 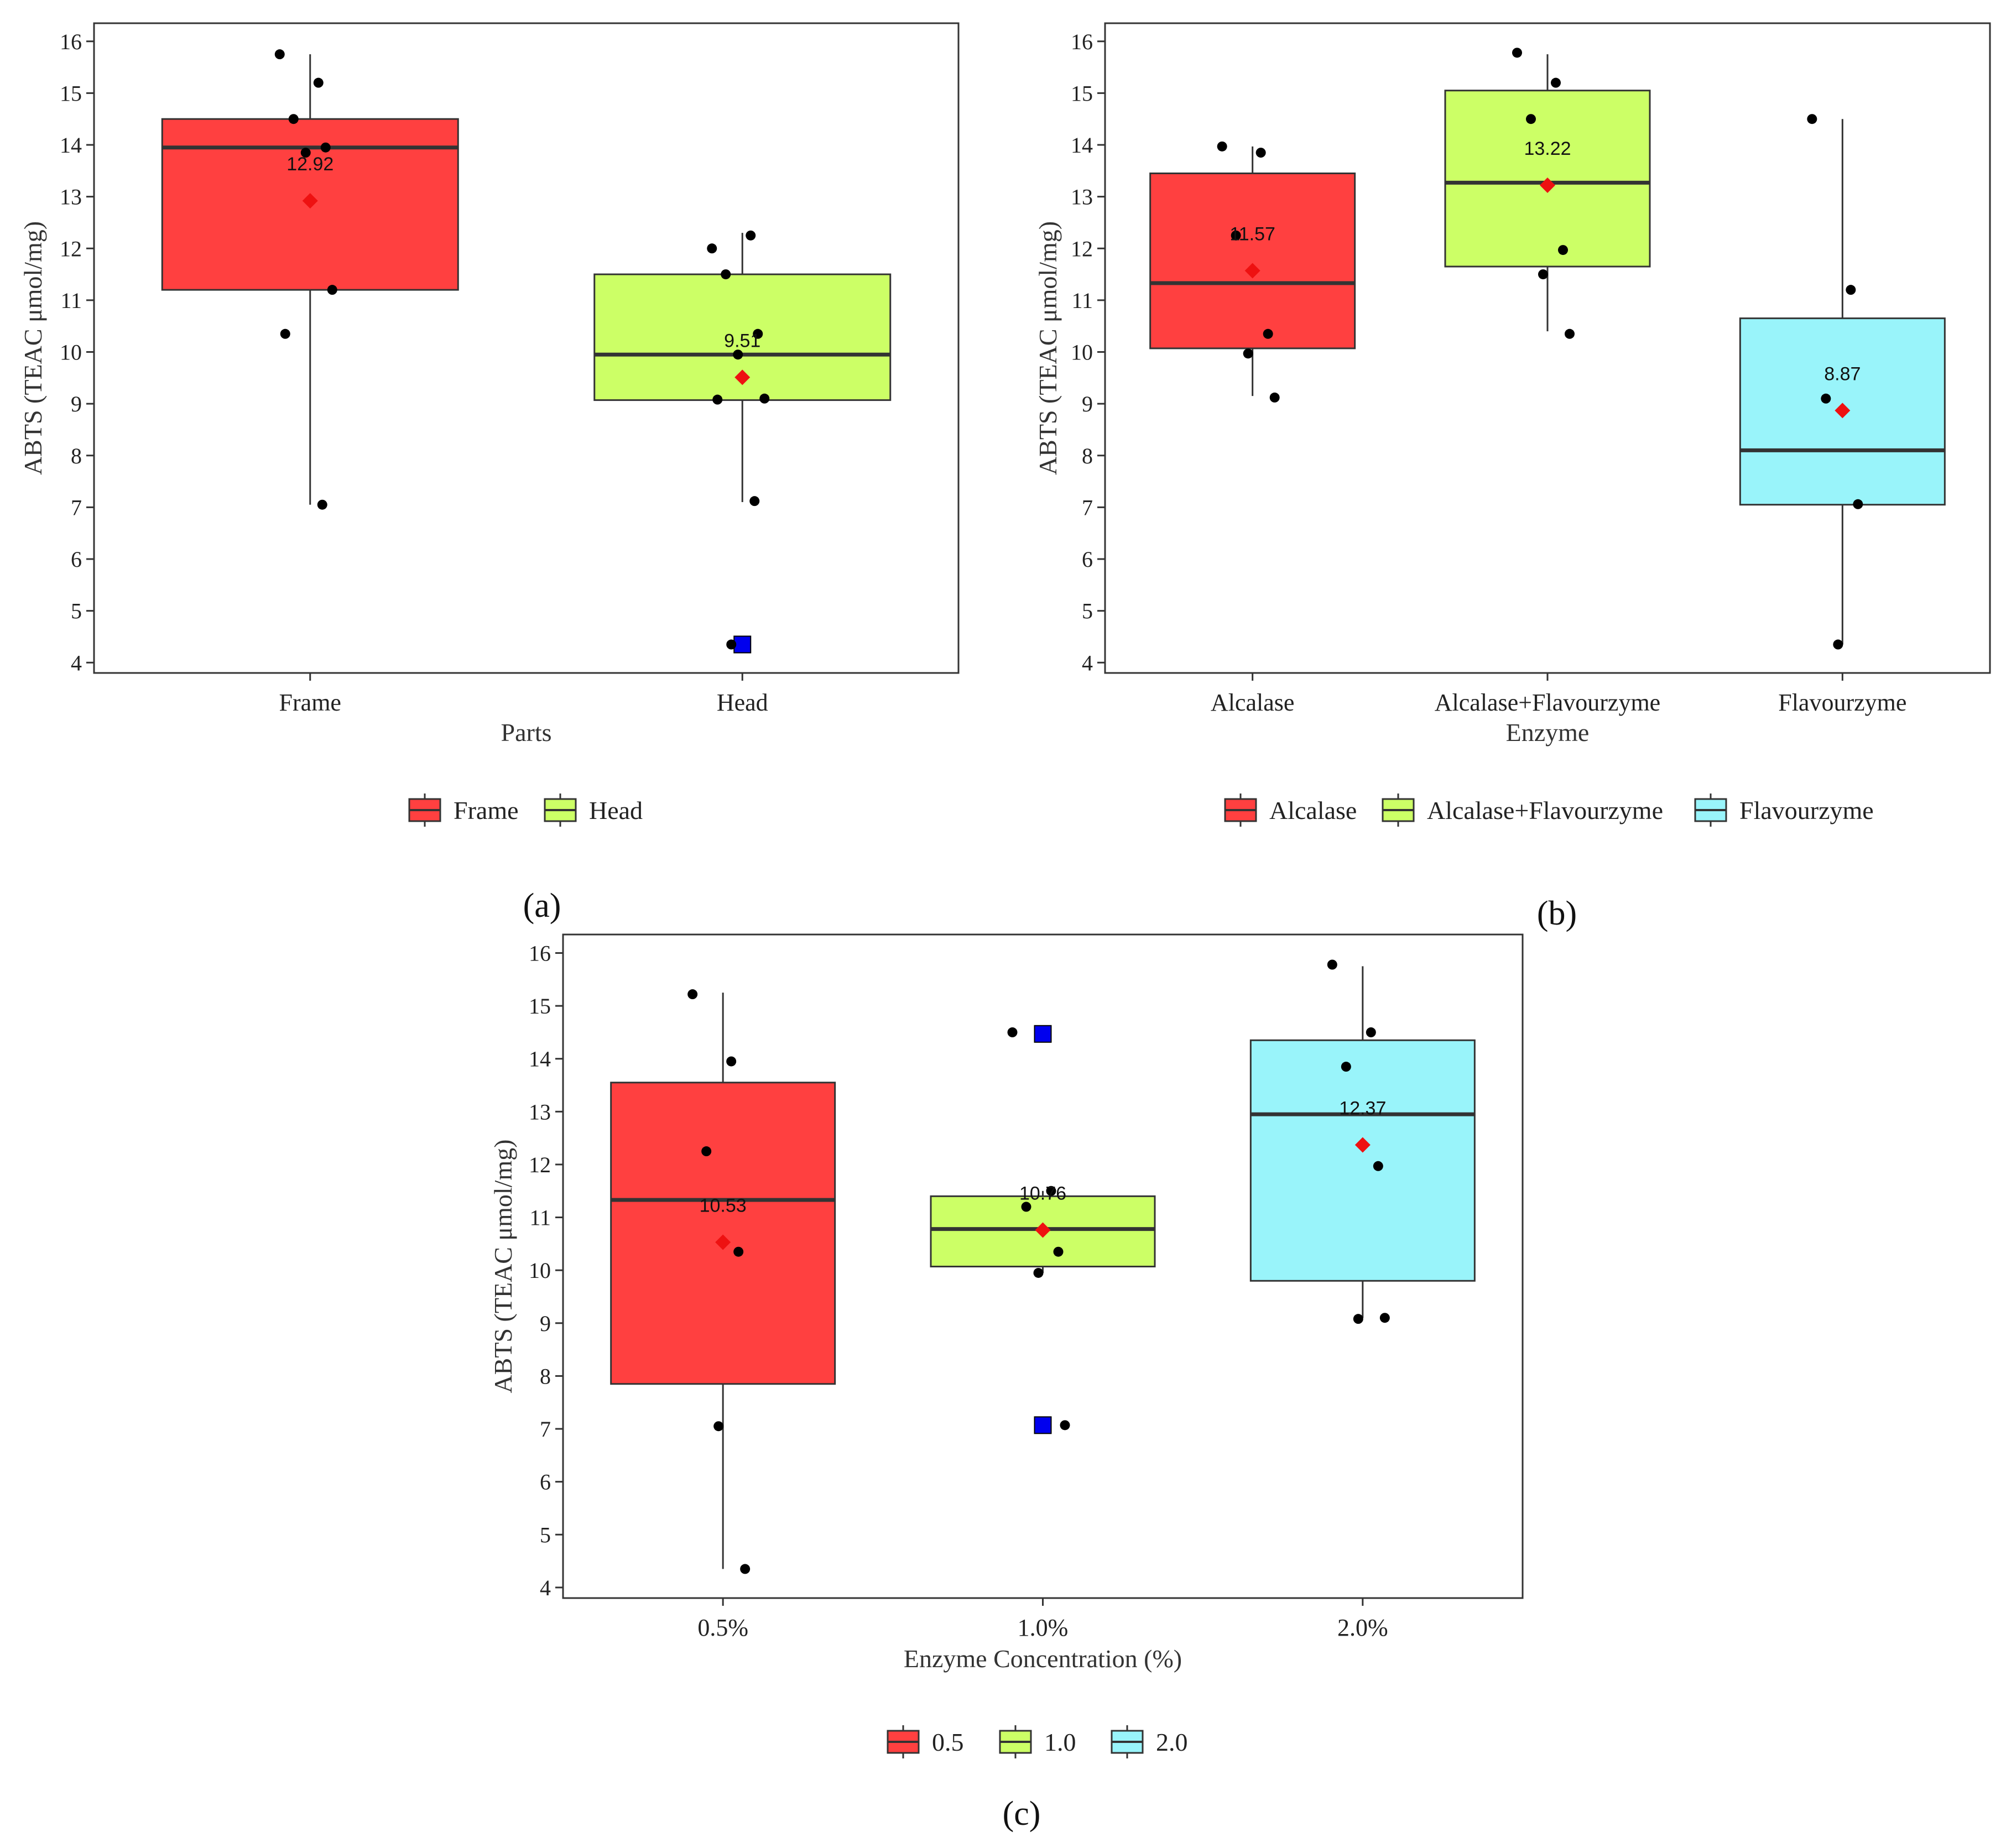 I want to click on legend-label: Head, so click(x=616, y=810).